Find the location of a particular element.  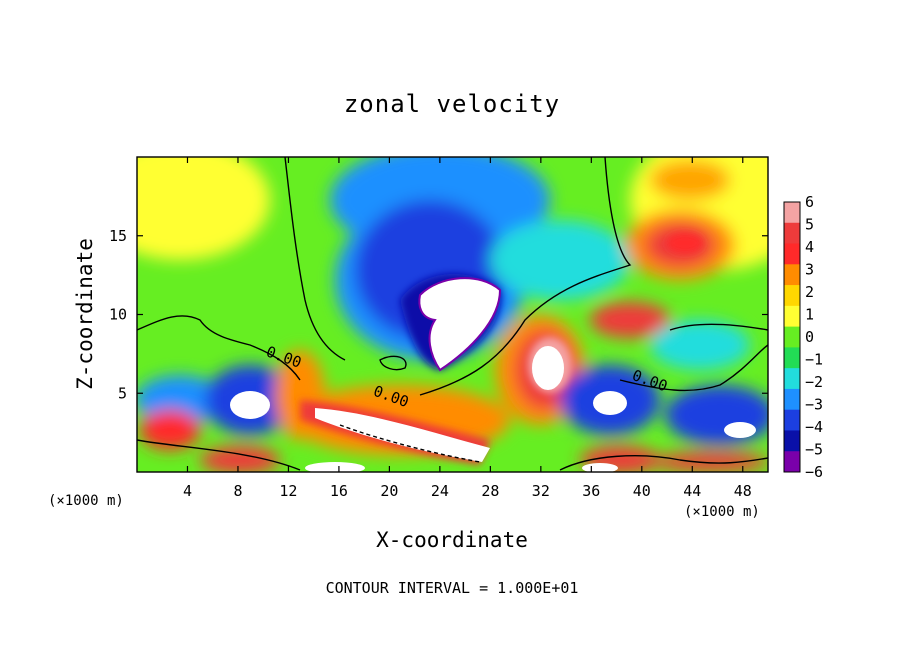

colorbar-tick-label: 0 is located at coordinates (809, 337).